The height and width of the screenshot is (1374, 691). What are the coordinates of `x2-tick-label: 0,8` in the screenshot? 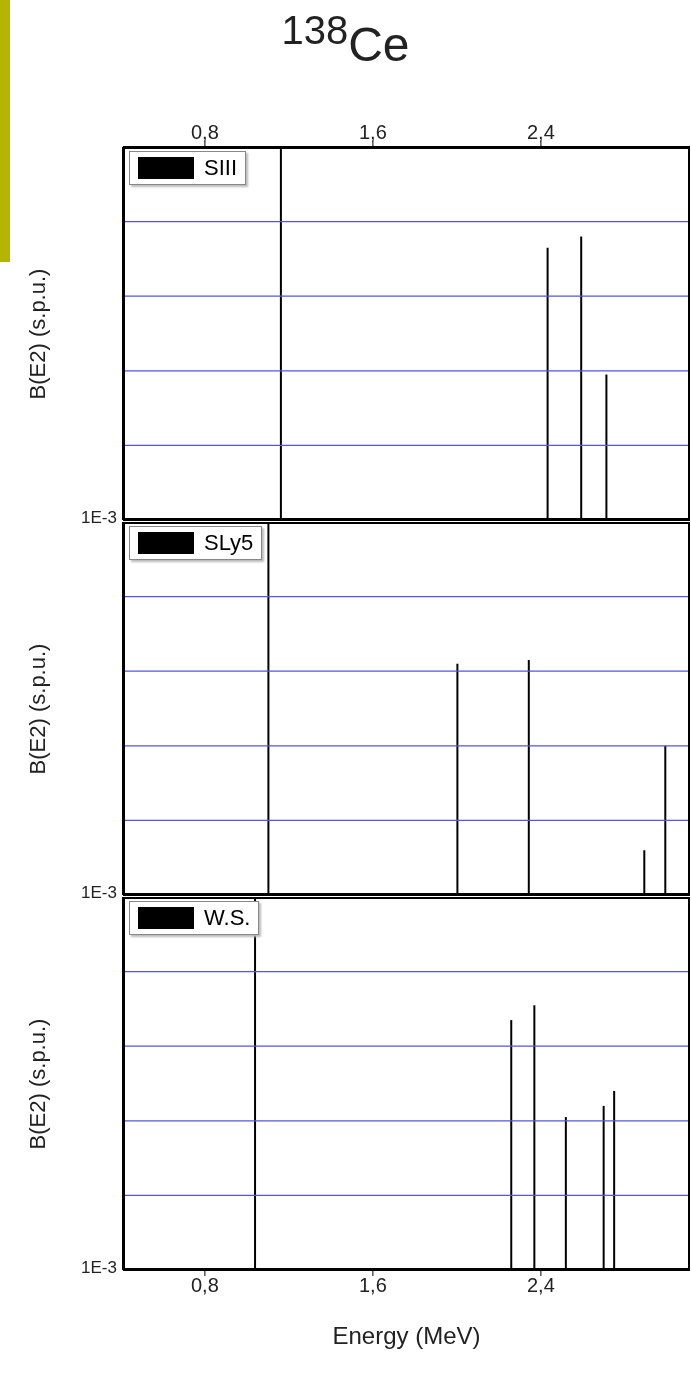 It's located at (204, 132).